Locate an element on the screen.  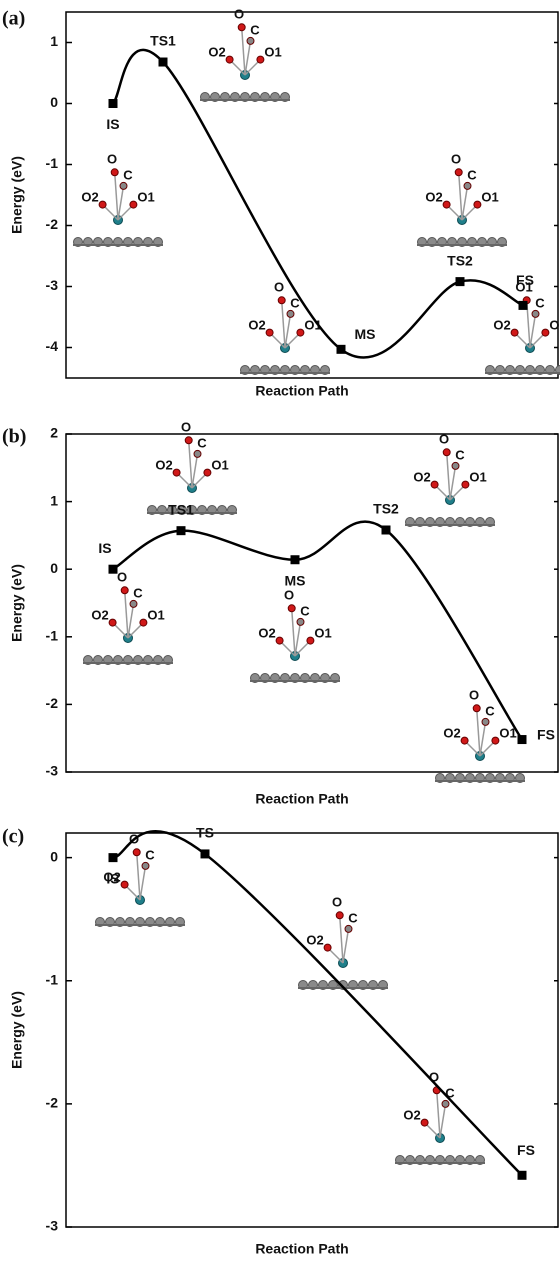
panel-label: (a) is located at coordinates (13, 19).